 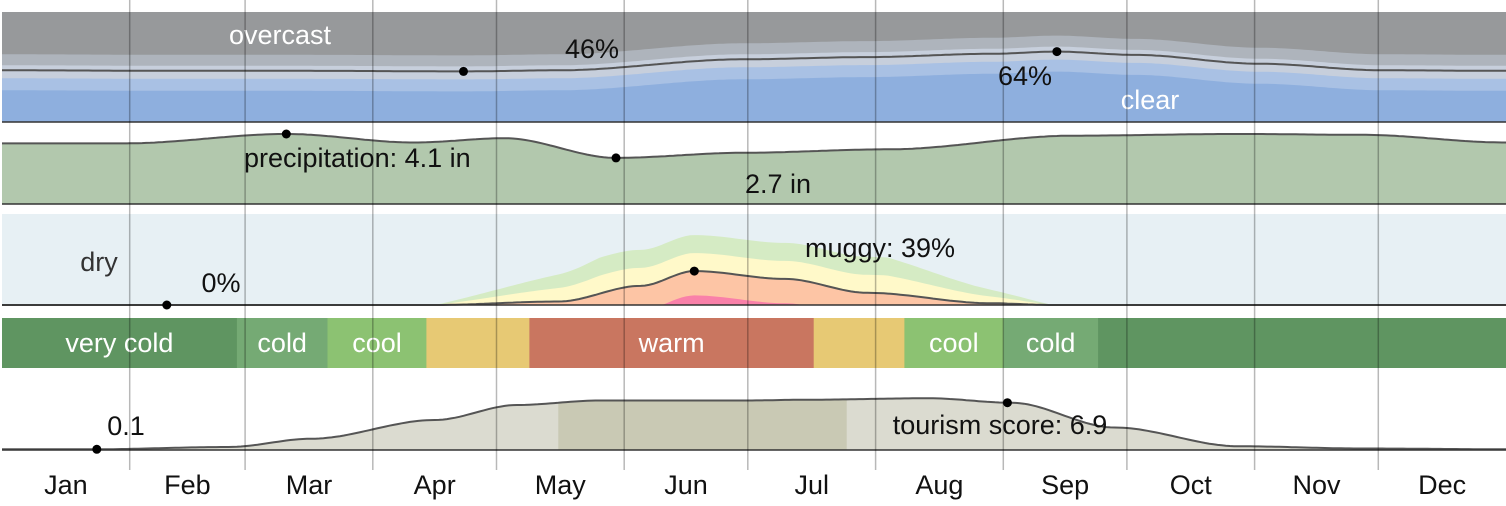 What do you see at coordinates (561, 485) in the screenshot?
I see `month-label: May` at bounding box center [561, 485].